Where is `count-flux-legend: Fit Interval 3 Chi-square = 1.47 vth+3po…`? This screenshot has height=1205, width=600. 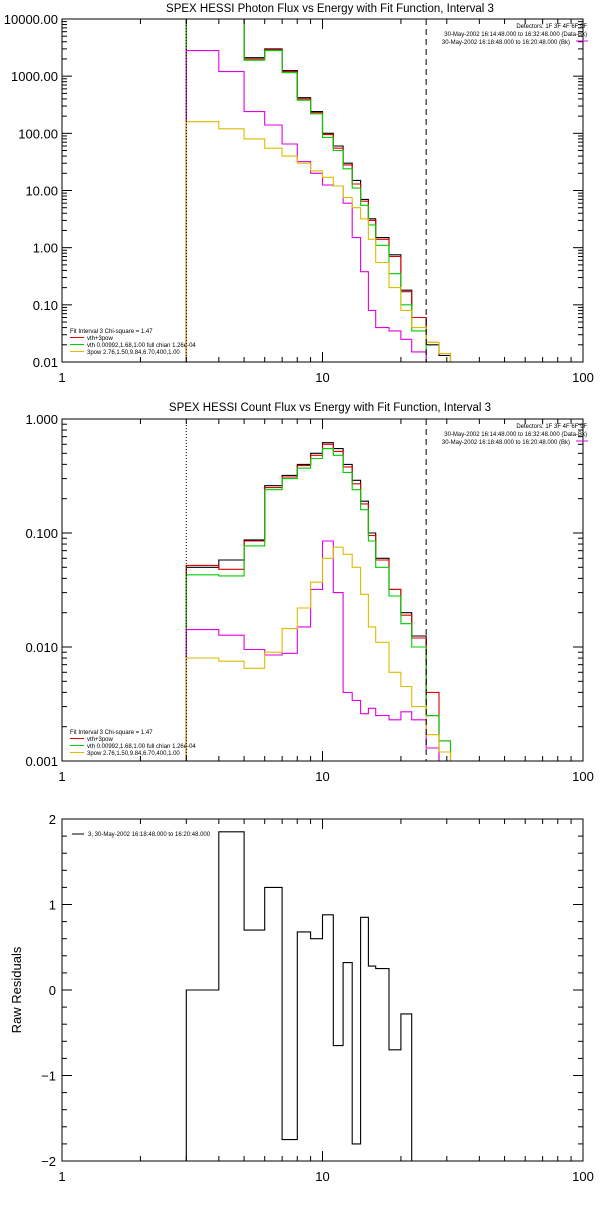
count-flux-legend: Fit Interval 3 Chi-square = 1.47 vth+3po… is located at coordinates (133, 743).